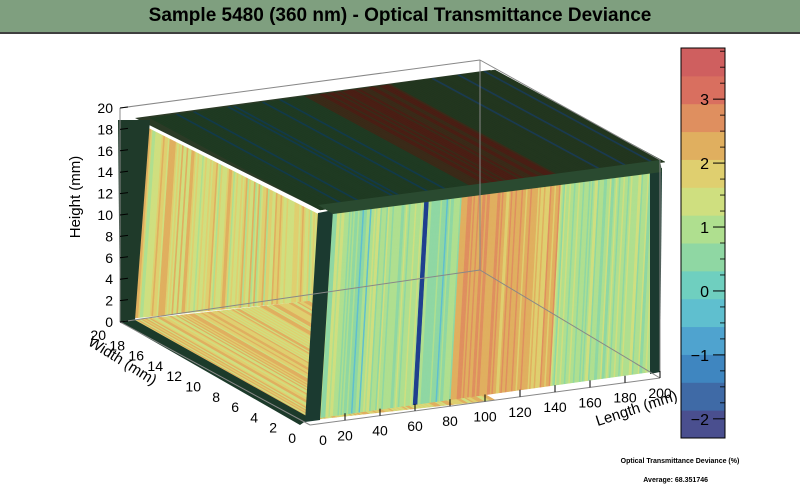  What do you see at coordinates (109, 279) in the screenshot?
I see `z-tick-label: 4` at bounding box center [109, 279].